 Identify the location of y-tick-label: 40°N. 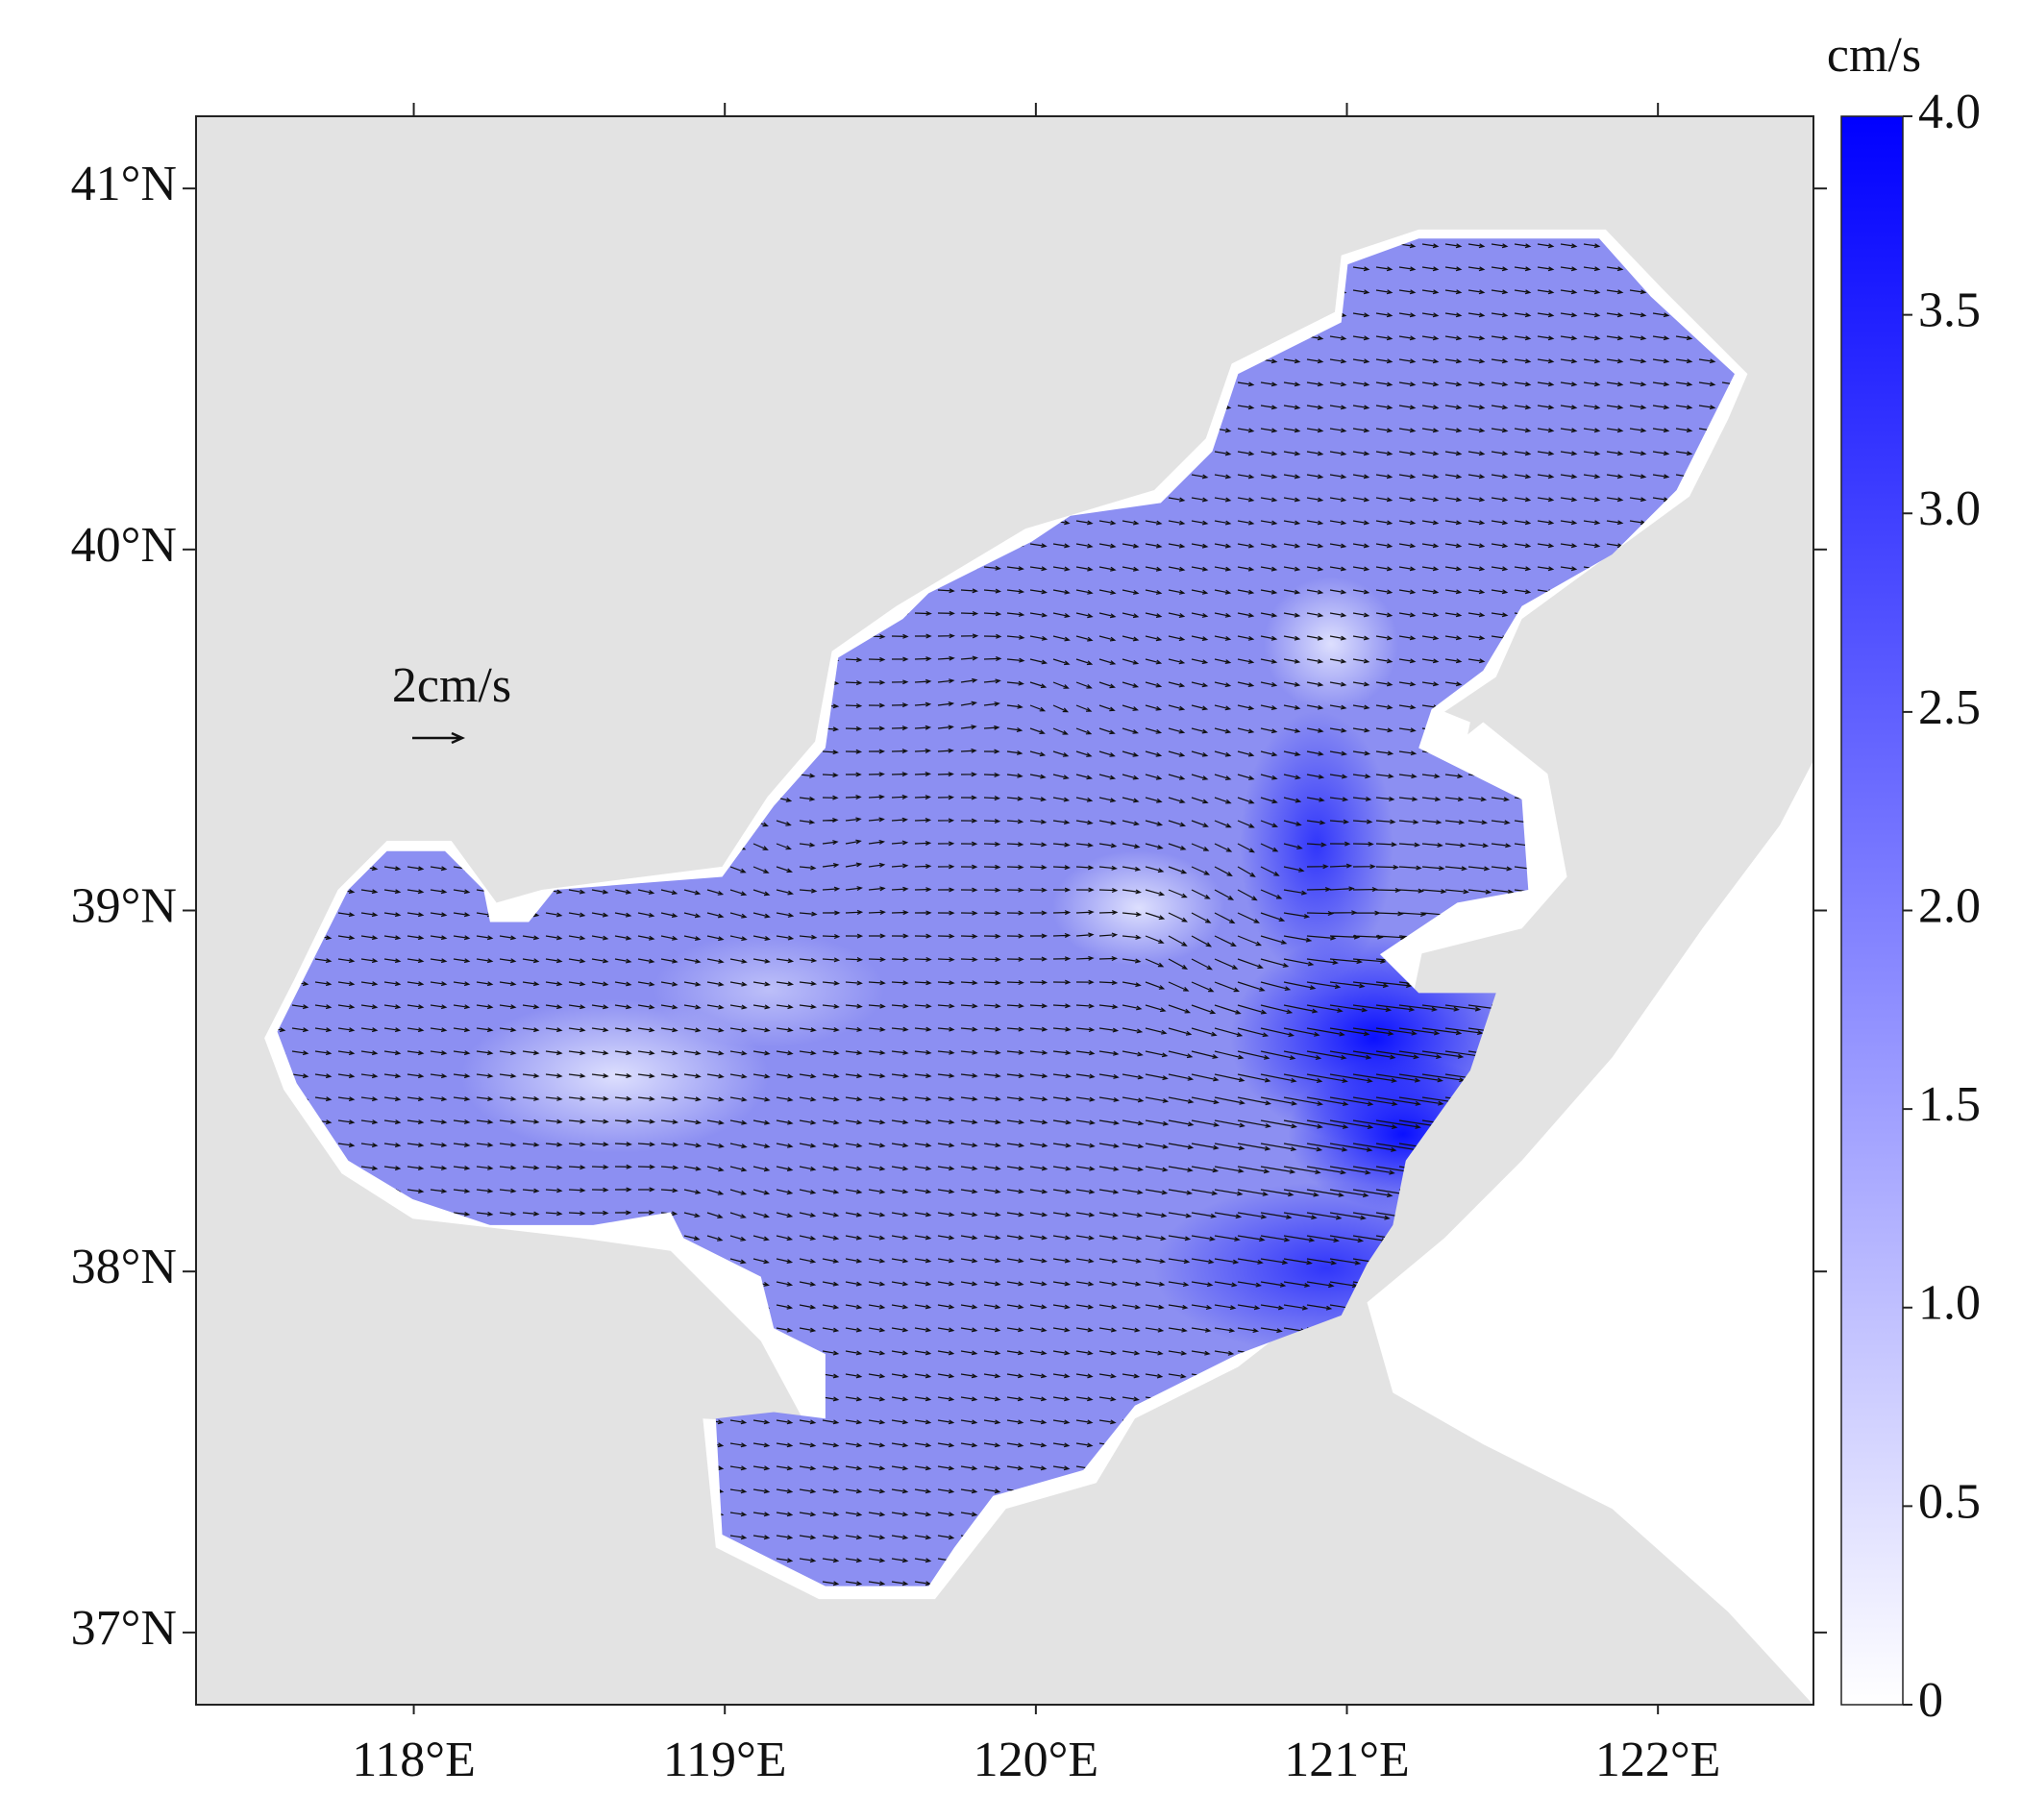
(124, 545).